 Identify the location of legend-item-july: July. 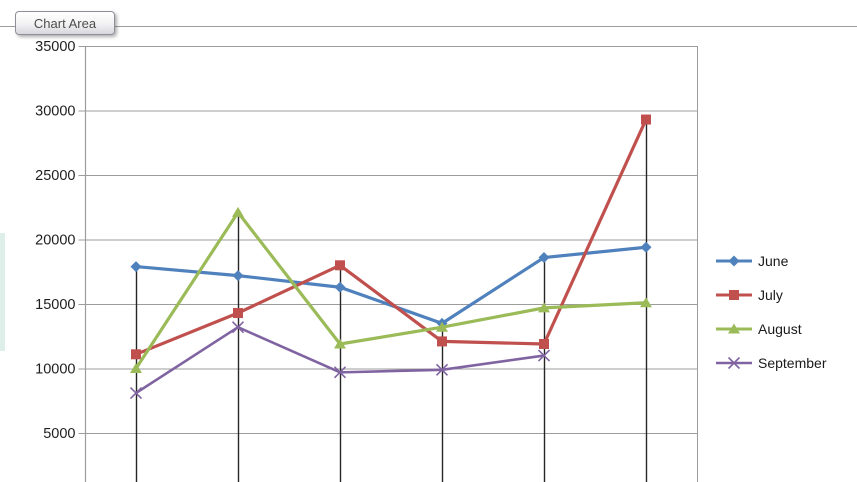
(785, 295).